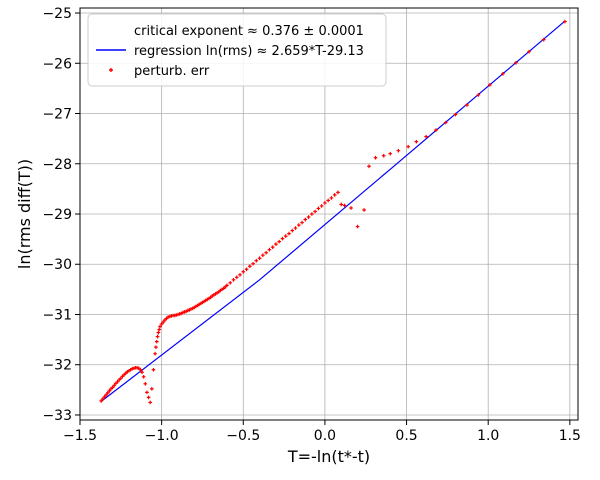 This screenshot has height=480, width=600. I want to click on legend-box, so click(237, 50).